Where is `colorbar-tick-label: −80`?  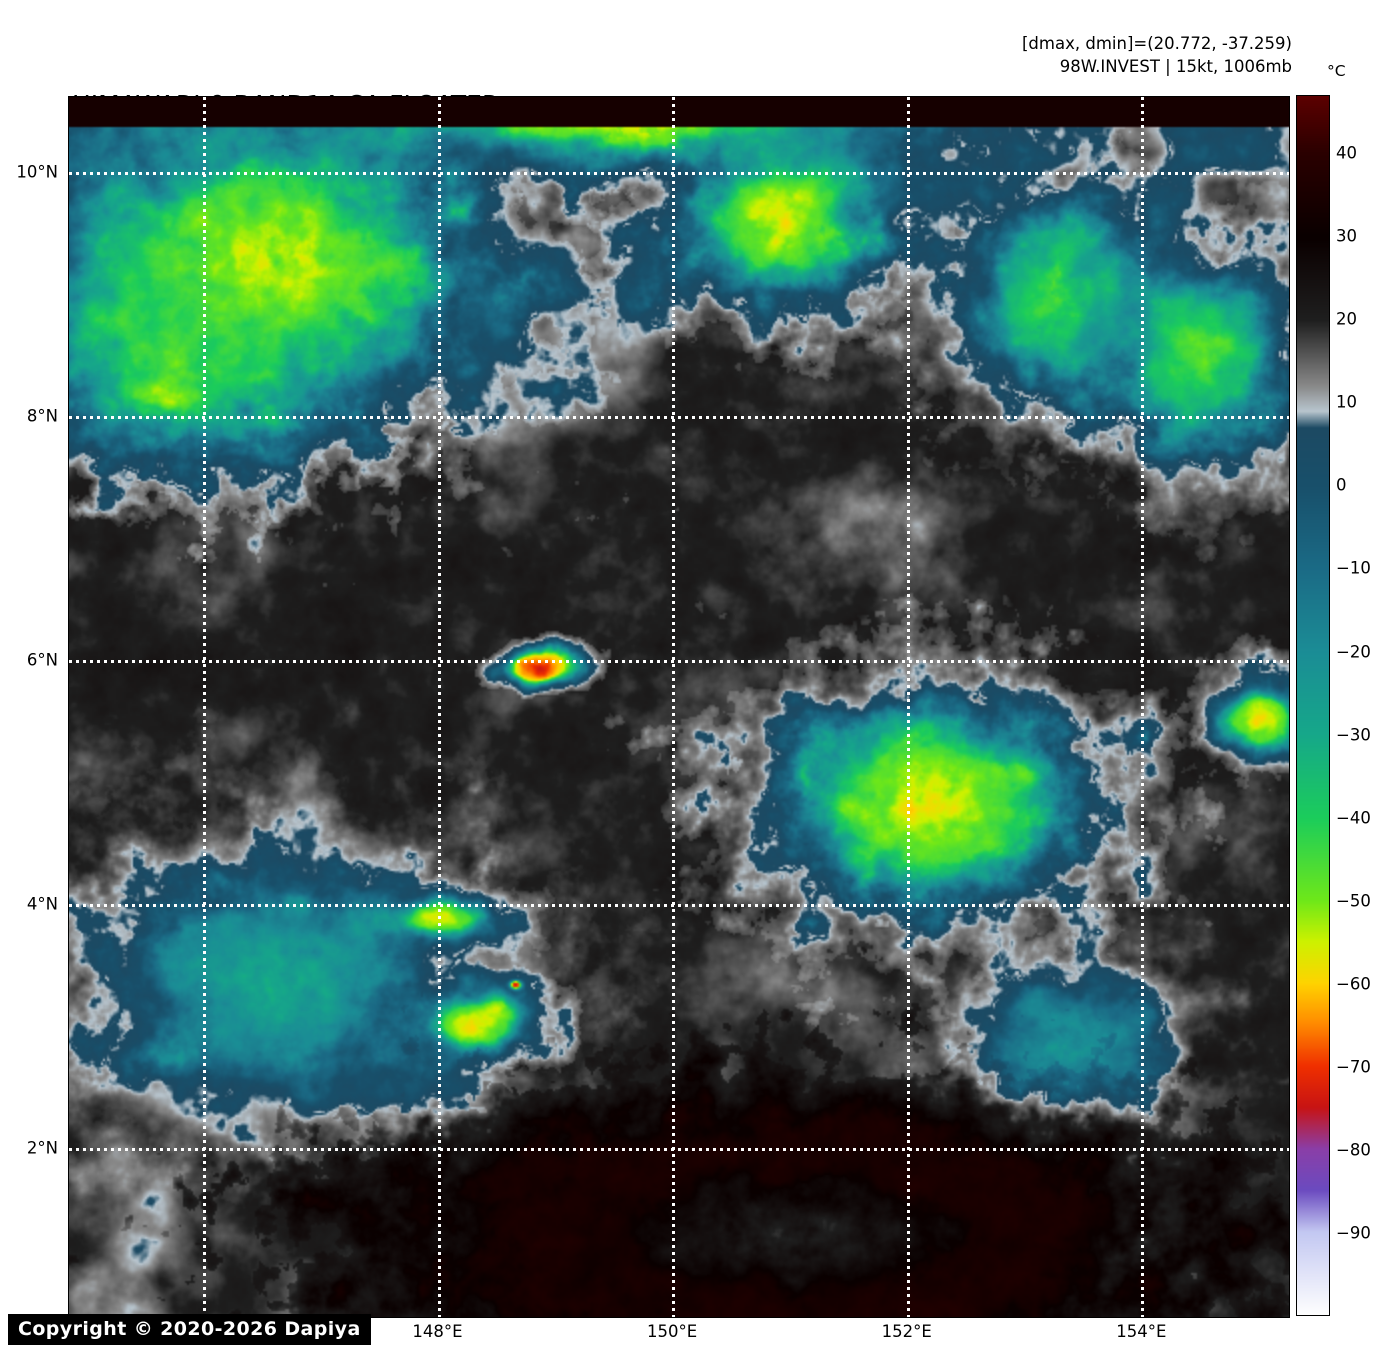
colorbar-tick-label: −80 is located at coordinates (1353, 1150).